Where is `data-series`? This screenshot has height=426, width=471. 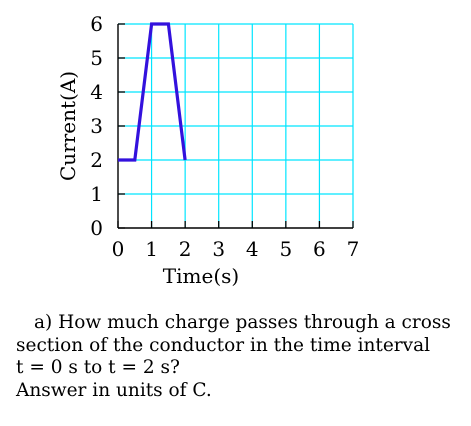
data-series is located at coordinates (152, 92).